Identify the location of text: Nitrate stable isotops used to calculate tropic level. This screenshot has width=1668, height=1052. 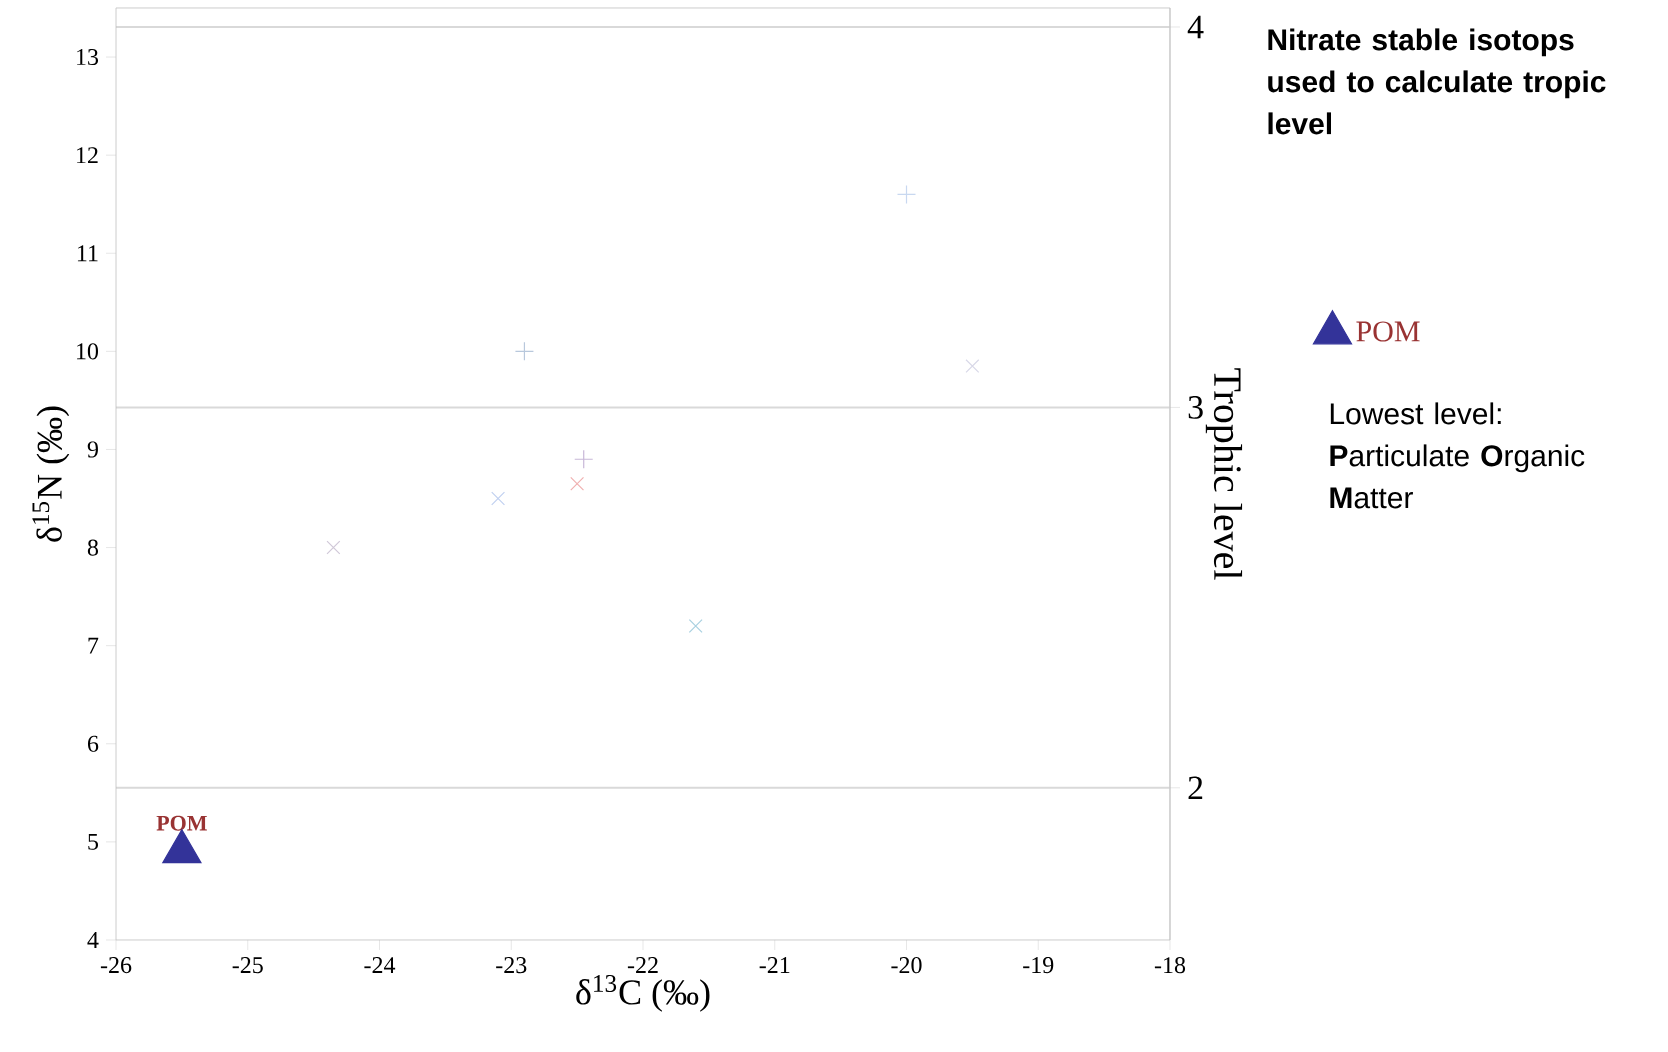
(1437, 81).